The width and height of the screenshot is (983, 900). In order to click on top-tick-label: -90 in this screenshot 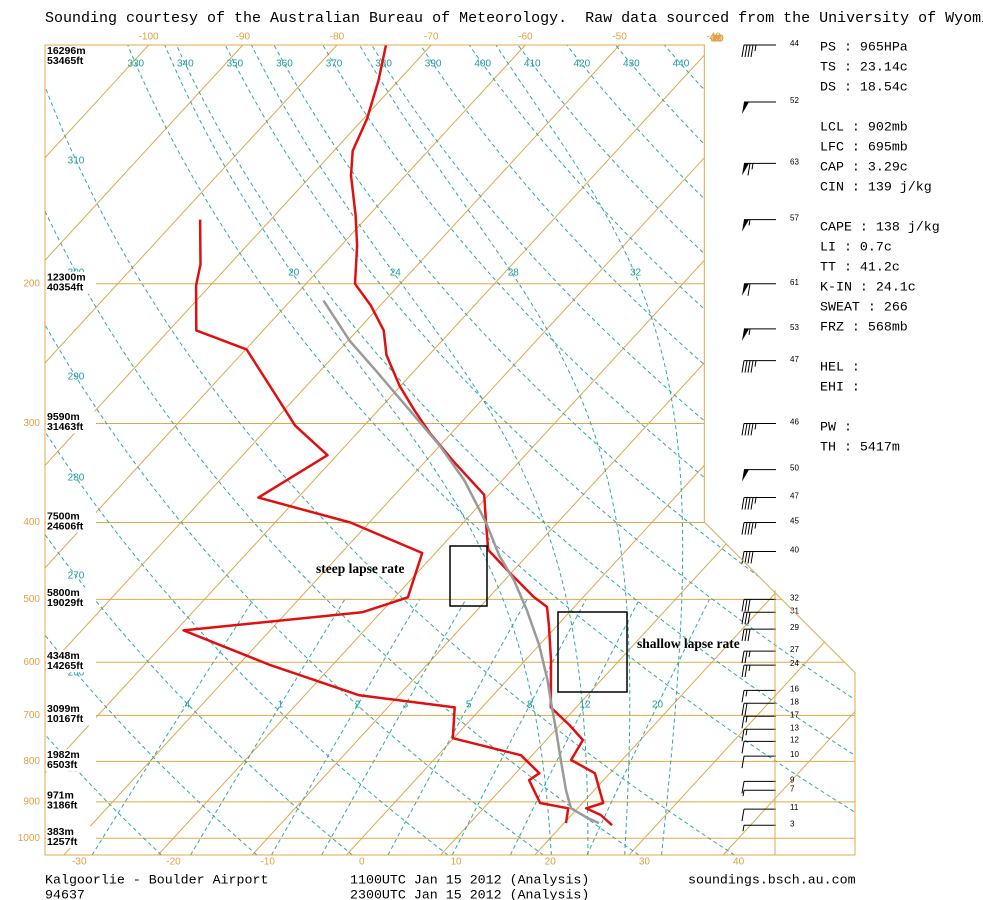, I will do `click(243, 37)`.